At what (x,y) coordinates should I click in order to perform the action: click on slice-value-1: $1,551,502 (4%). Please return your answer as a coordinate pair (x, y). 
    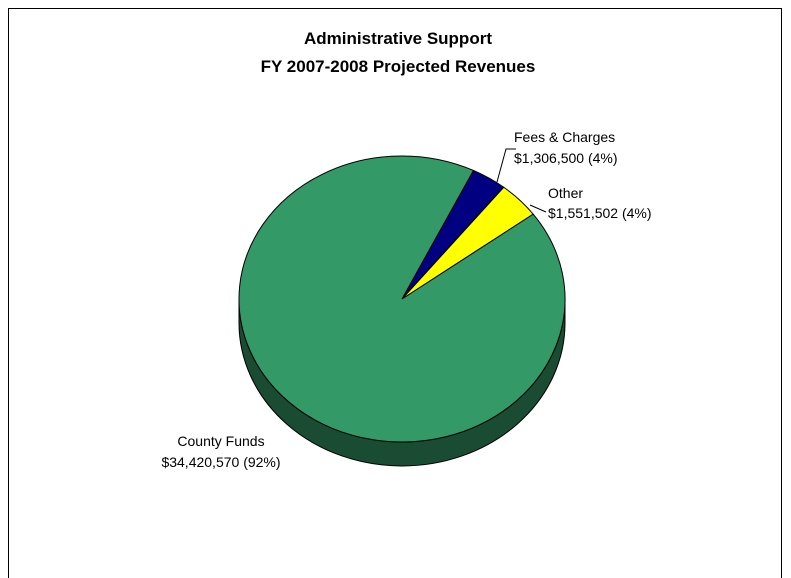
    Looking at the image, I should click on (600, 213).